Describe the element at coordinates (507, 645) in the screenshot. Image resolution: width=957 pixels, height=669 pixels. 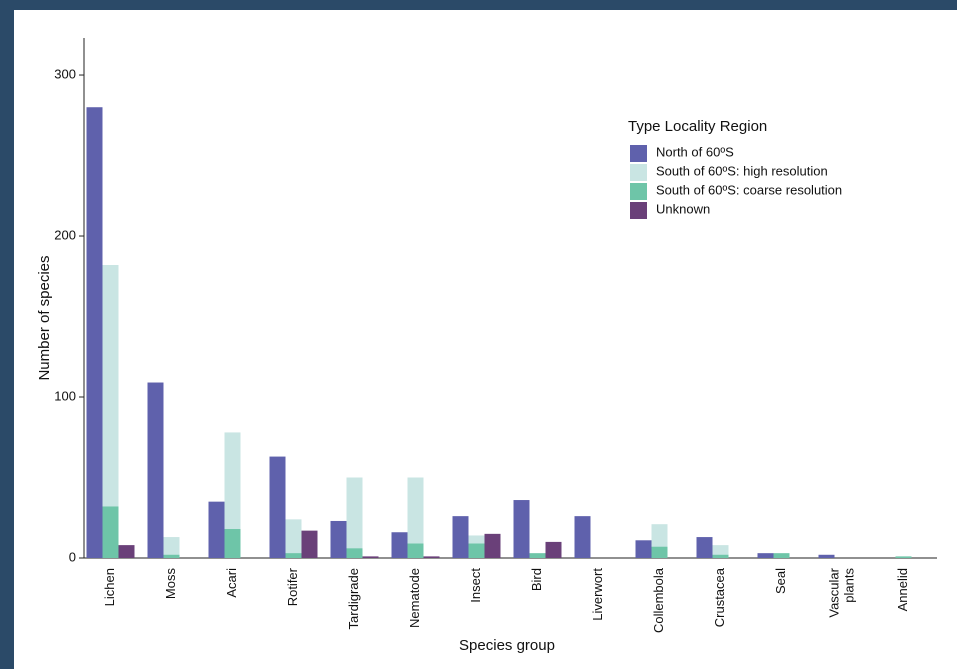
I see `x-axis-title: Species group` at that location.